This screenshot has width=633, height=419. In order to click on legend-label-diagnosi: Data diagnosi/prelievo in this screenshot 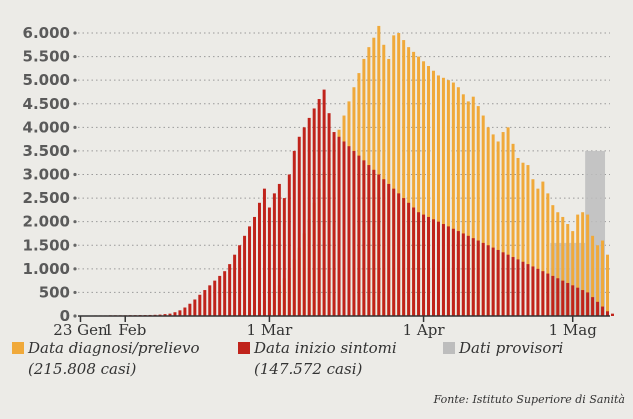, I will do `click(113, 348)`.